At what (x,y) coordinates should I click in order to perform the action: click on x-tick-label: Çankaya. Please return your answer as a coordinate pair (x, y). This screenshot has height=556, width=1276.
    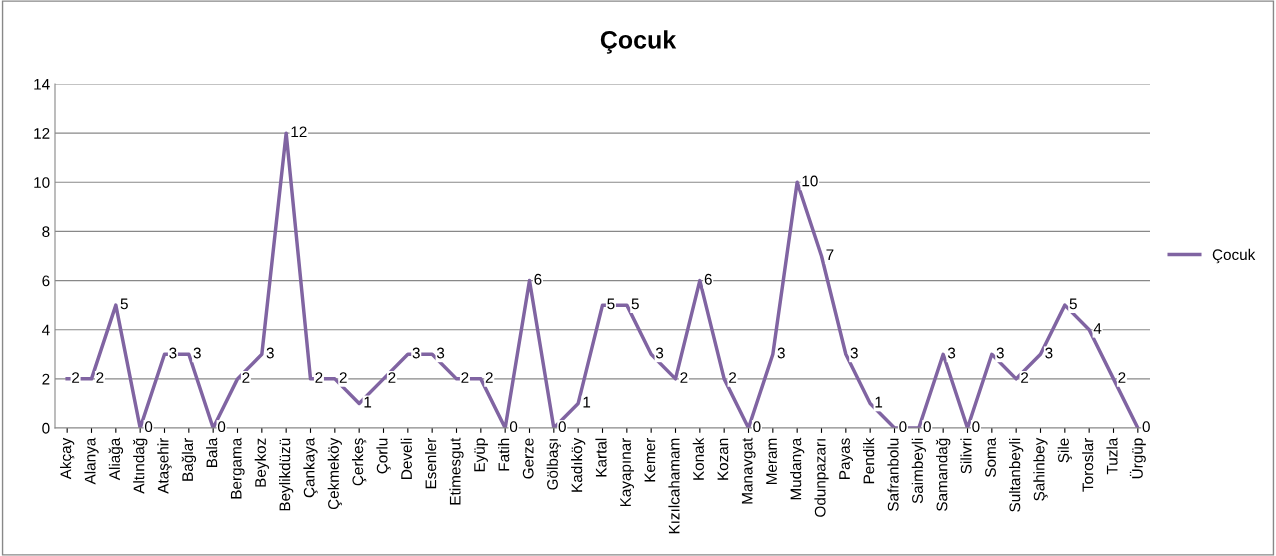
    Looking at the image, I should click on (310, 467).